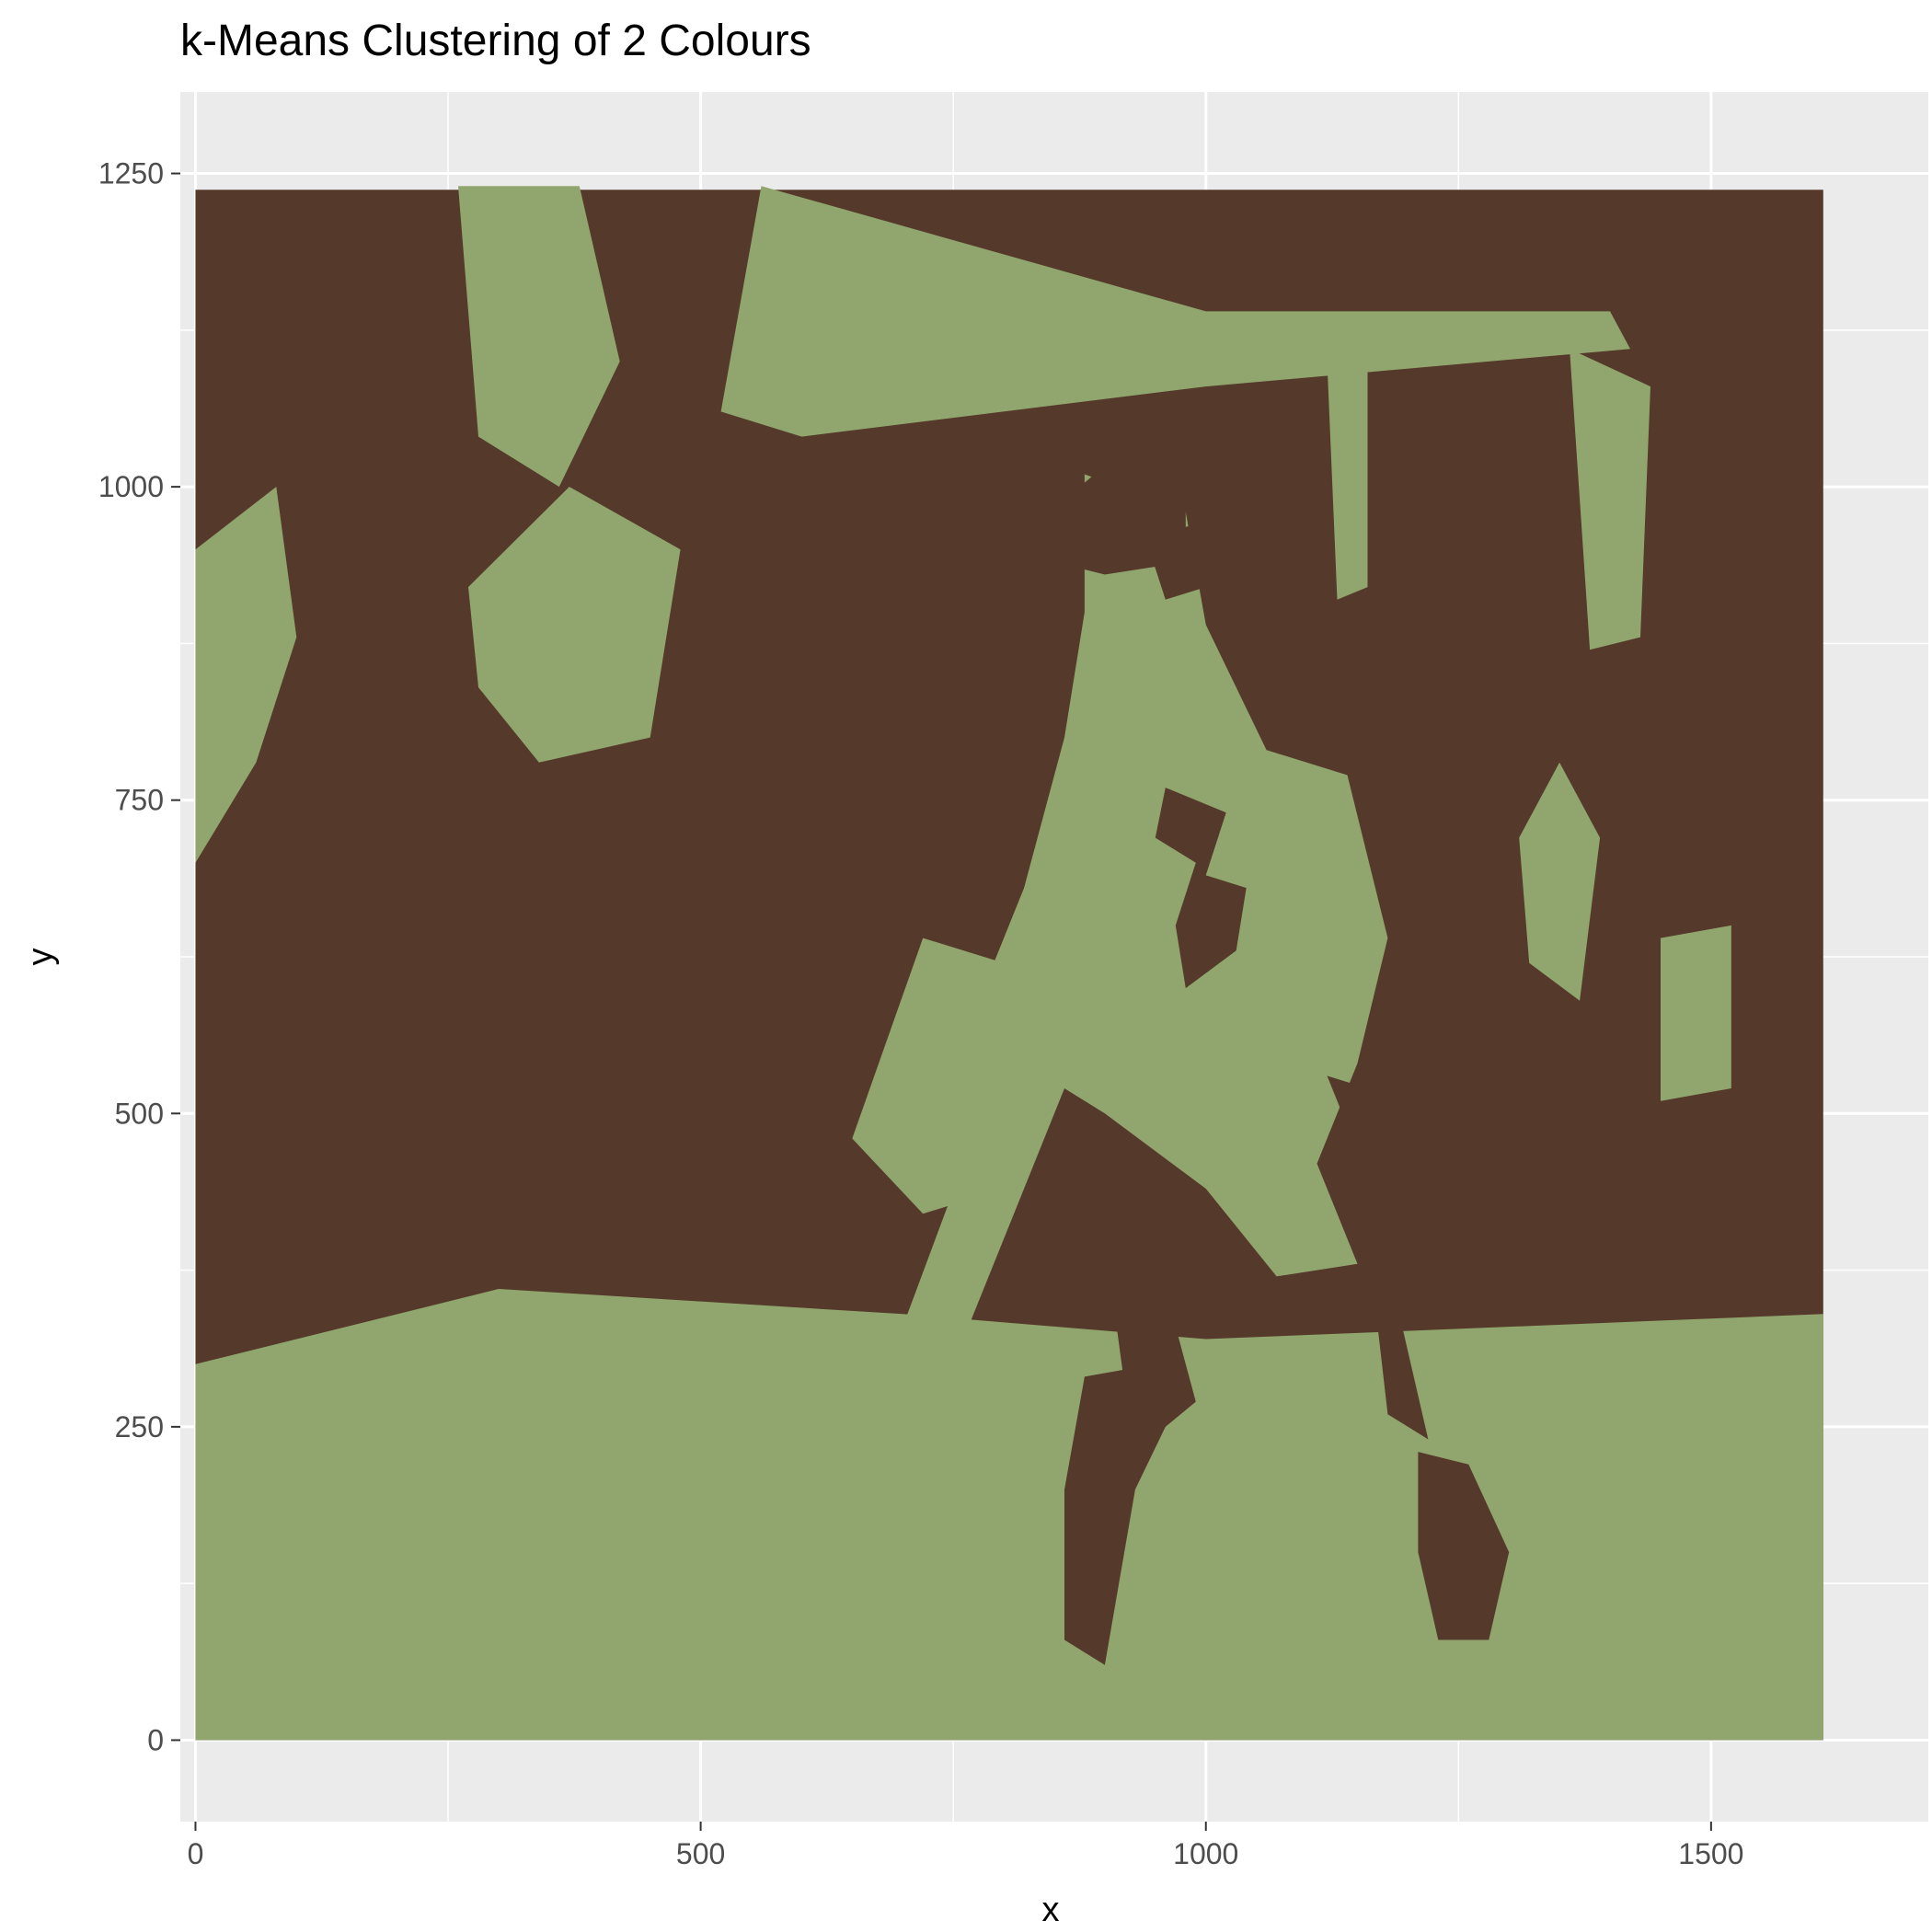 The height and width of the screenshot is (1932, 1932). Describe the element at coordinates (196, 1853) in the screenshot. I see `x-tick-label: 0` at that location.